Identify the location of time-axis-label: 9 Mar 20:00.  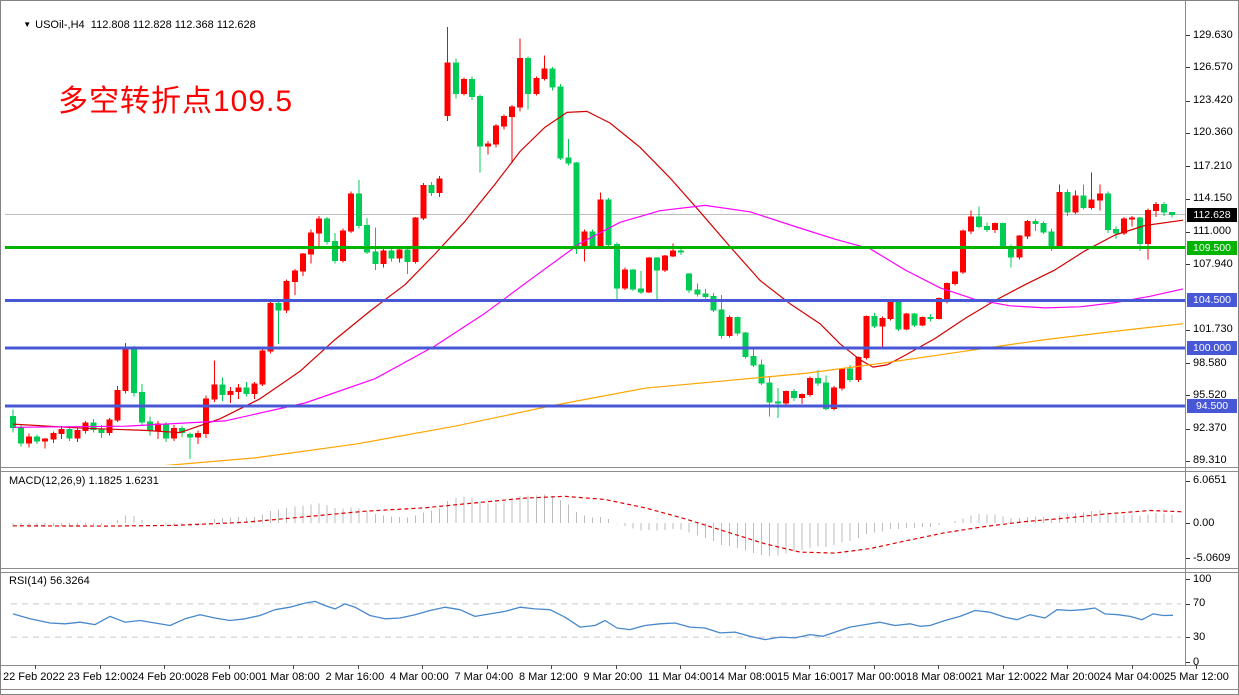
(613, 677).